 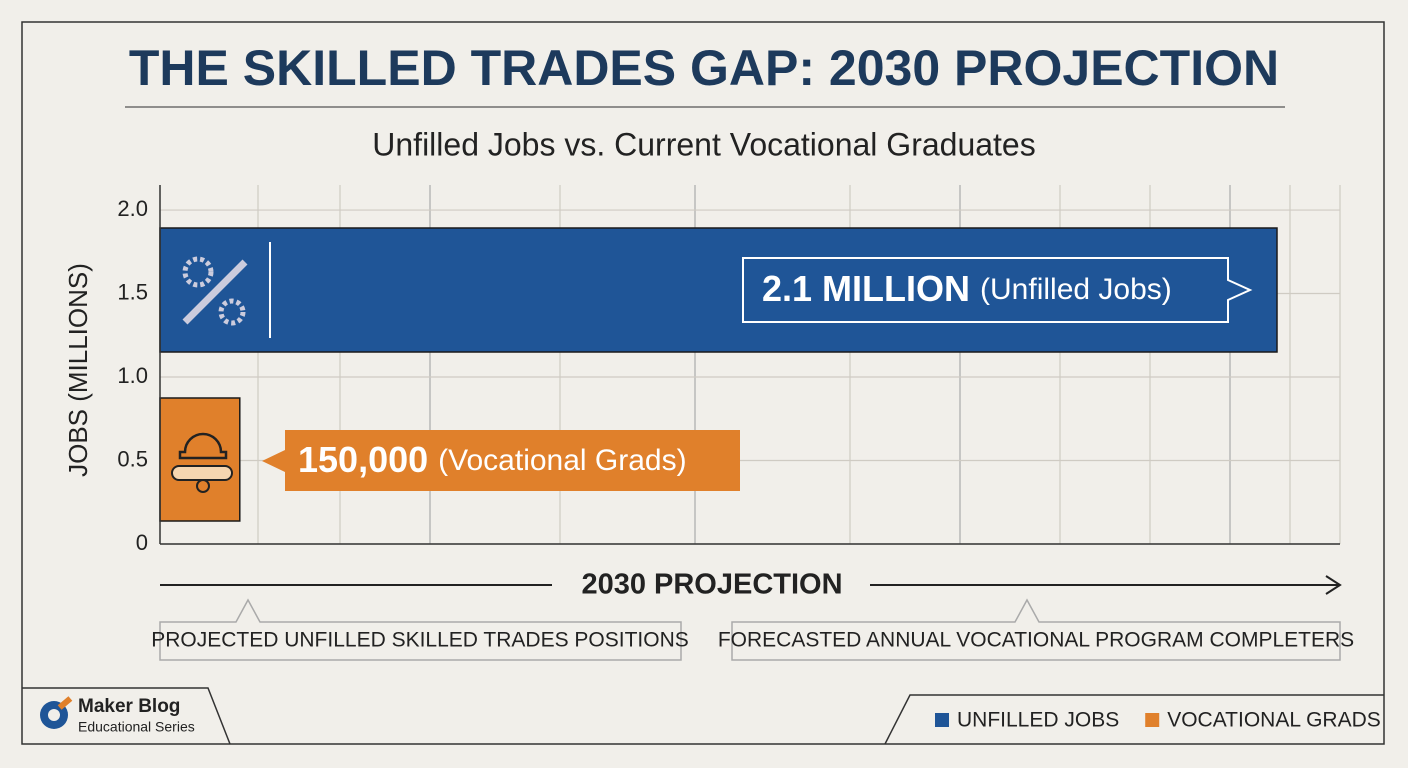 I want to click on bar-label: 150,000 (Vocational Grads), so click(x=492, y=459).